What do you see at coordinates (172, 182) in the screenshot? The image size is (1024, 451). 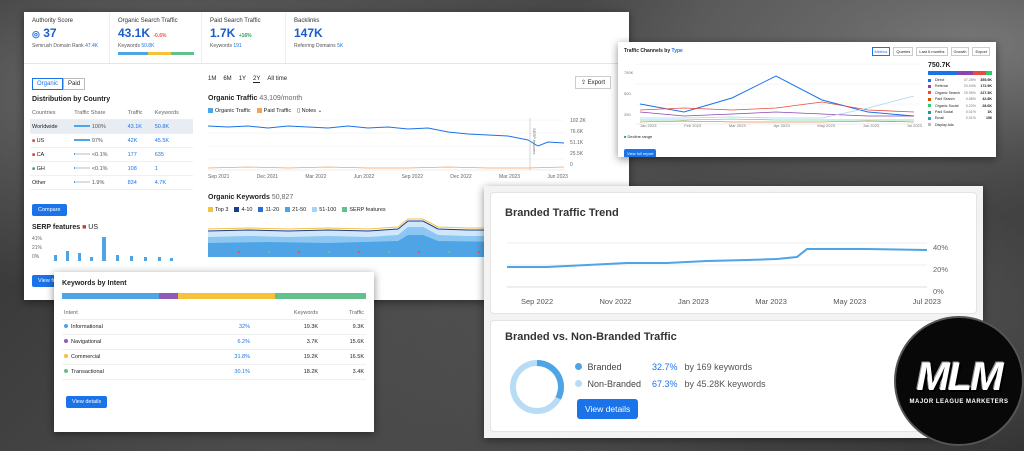 I see `keywords-cell: 4.7K` at bounding box center [172, 182].